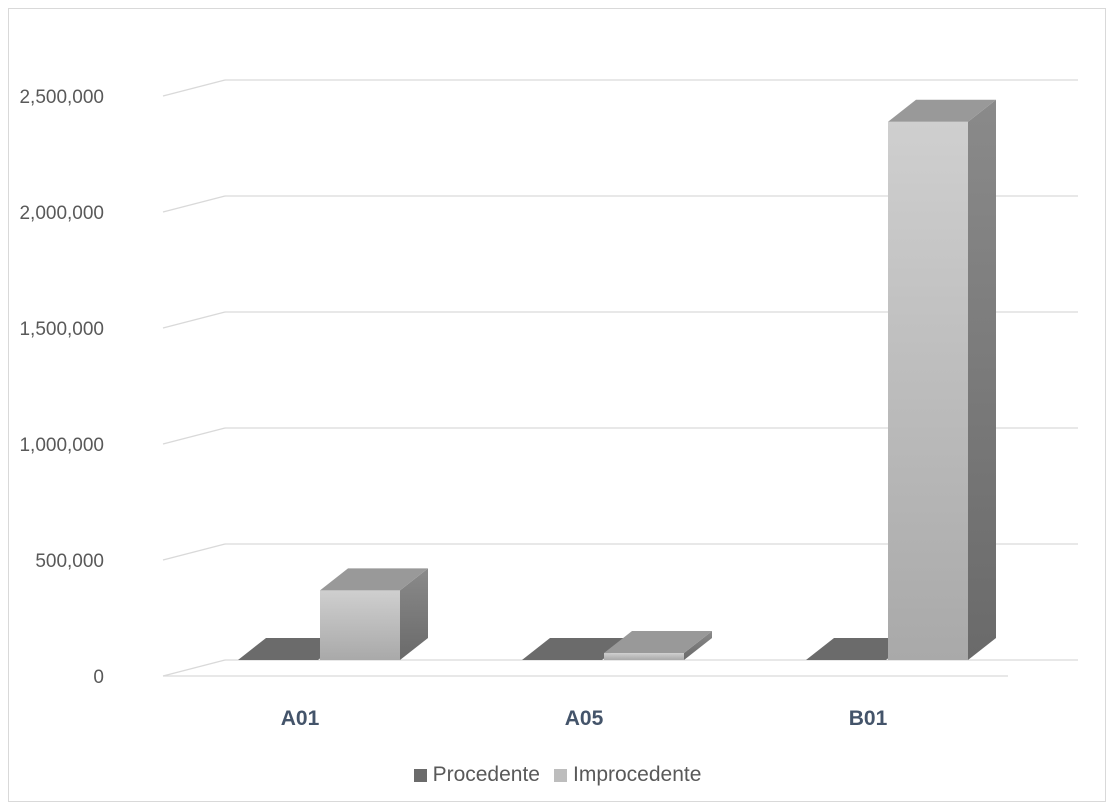  Describe the element at coordinates (61, 329) in the screenshot. I see `y-tick-label: 1,500,000` at that location.